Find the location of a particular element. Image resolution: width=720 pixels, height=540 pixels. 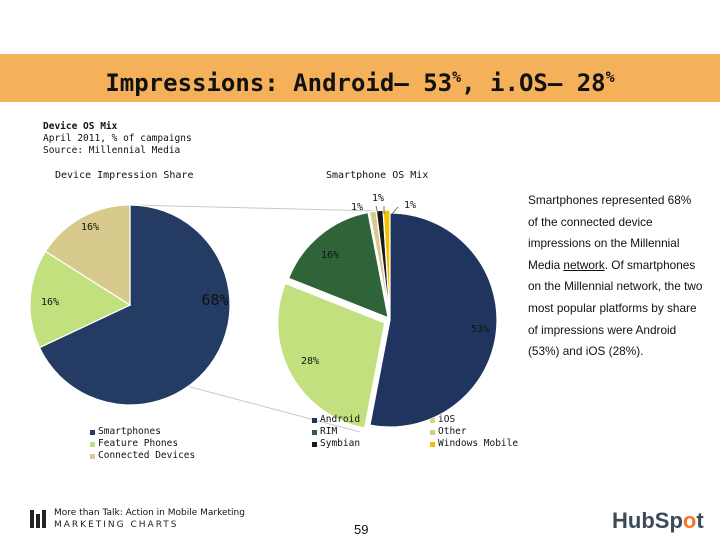

slide-title: Impressions: Android– 53%, i.OS– 28% is located at coordinates (360, 80).